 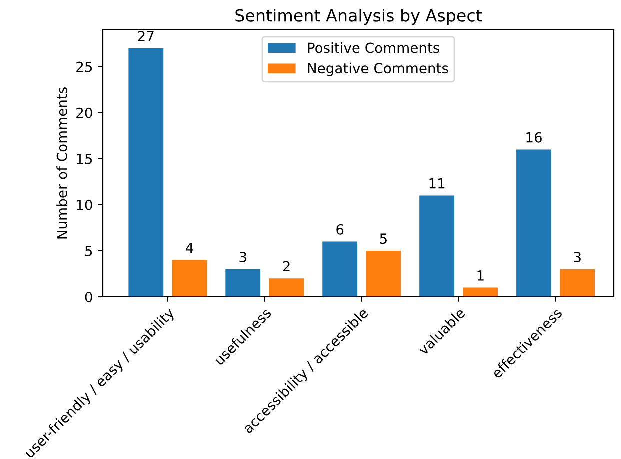 I want to click on data-label: 27, so click(x=146, y=36).